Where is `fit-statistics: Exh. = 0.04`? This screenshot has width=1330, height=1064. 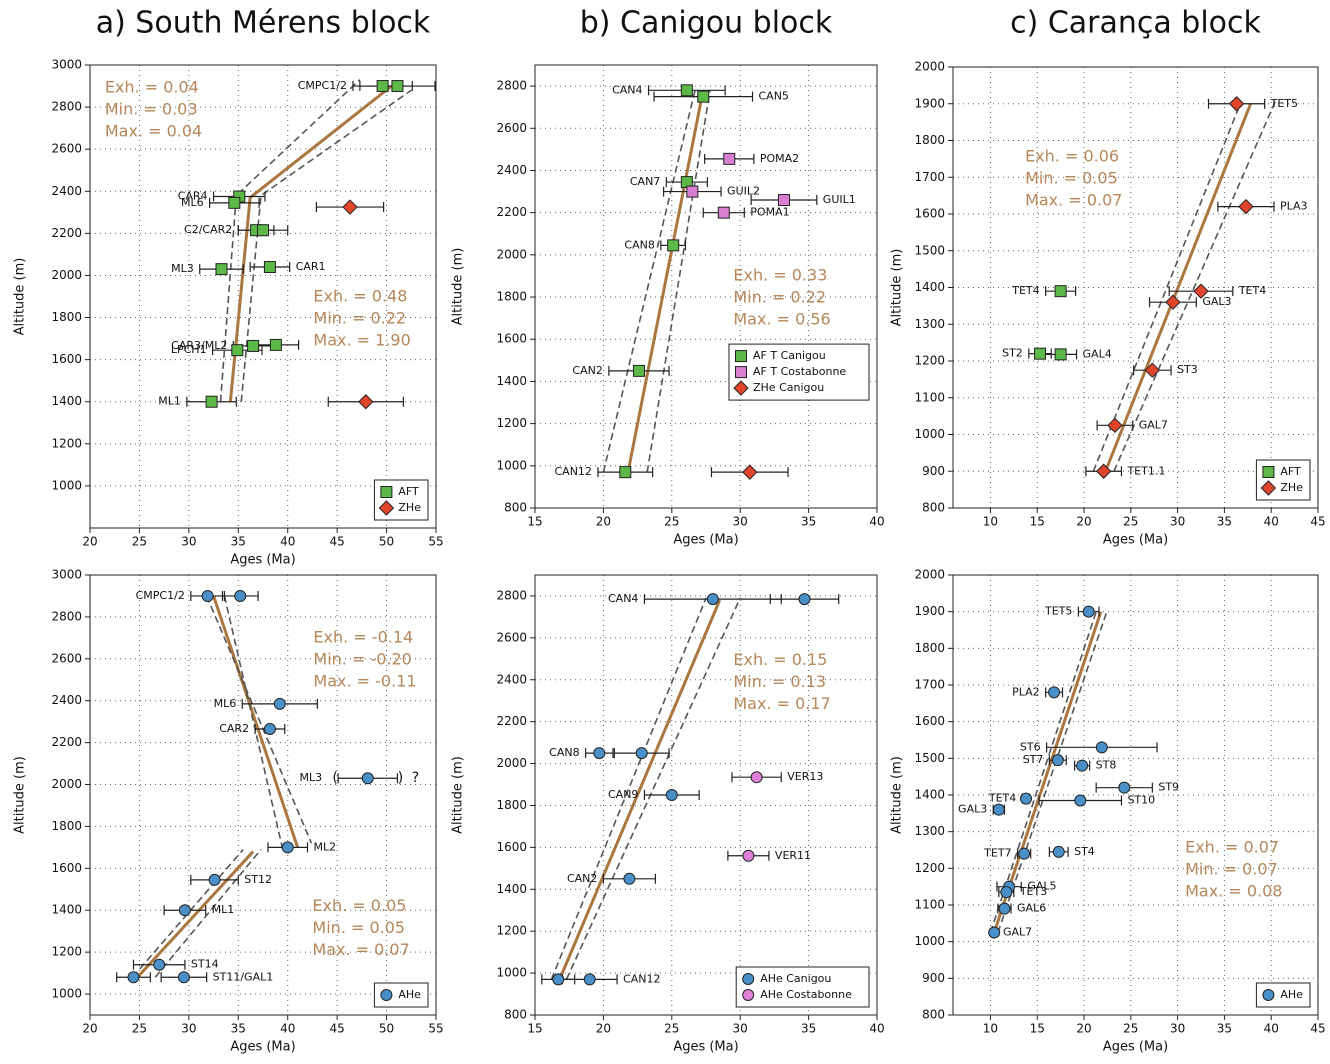
fit-statistics: Exh. = 0.04 is located at coordinates (152, 87).